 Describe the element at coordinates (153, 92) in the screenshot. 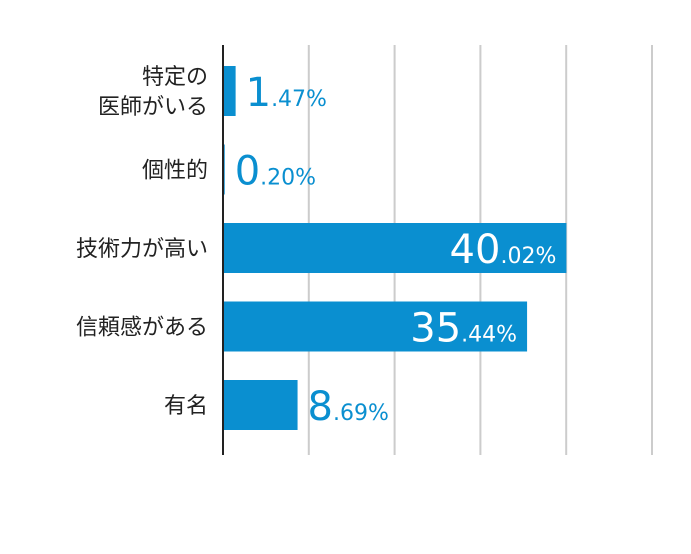

I see `category-label-0: 特定の医師がいる` at that location.